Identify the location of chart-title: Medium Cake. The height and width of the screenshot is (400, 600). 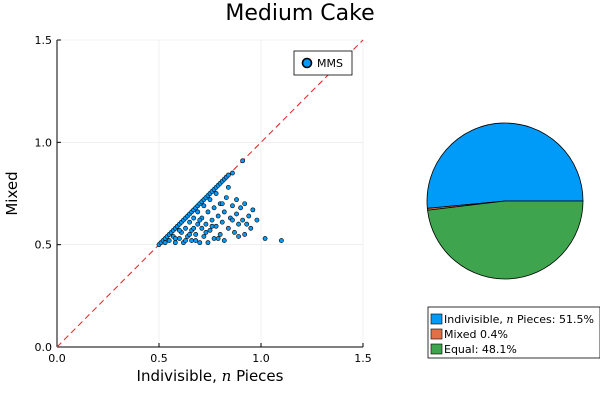
(300, 13).